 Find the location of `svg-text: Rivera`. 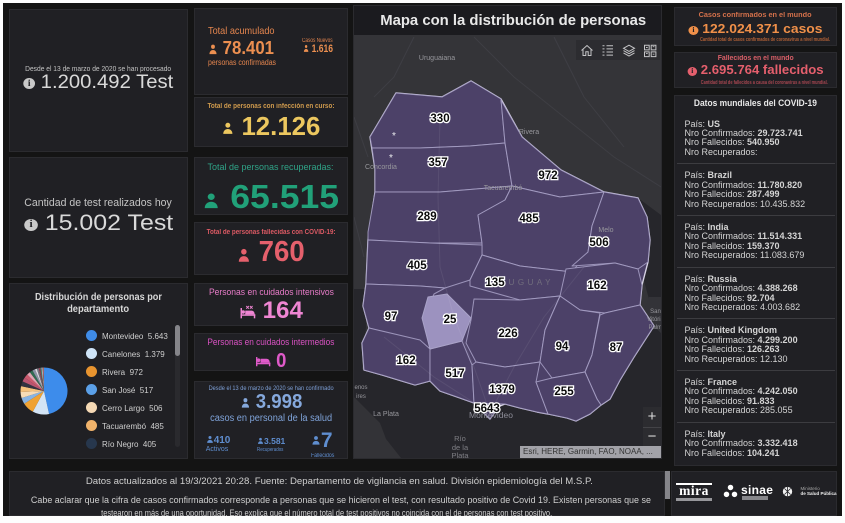

svg-text: Rivera is located at coordinates (529, 132).